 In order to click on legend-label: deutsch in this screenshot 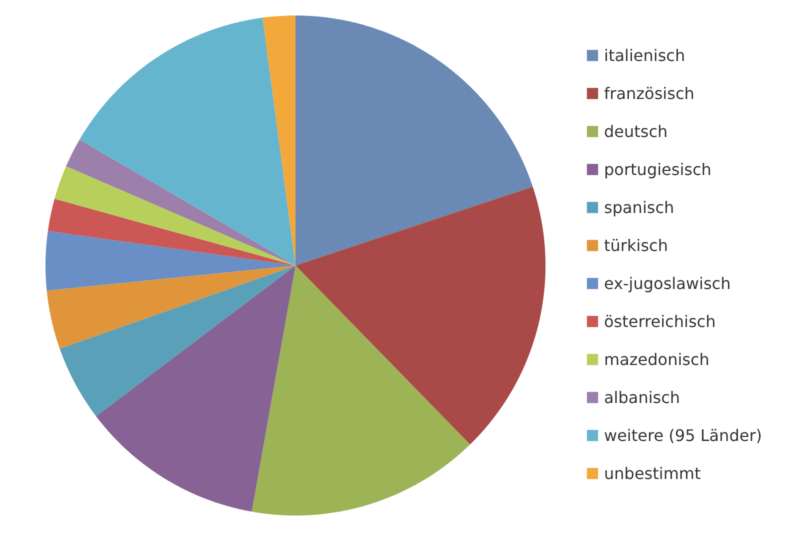, I will do `click(636, 131)`.